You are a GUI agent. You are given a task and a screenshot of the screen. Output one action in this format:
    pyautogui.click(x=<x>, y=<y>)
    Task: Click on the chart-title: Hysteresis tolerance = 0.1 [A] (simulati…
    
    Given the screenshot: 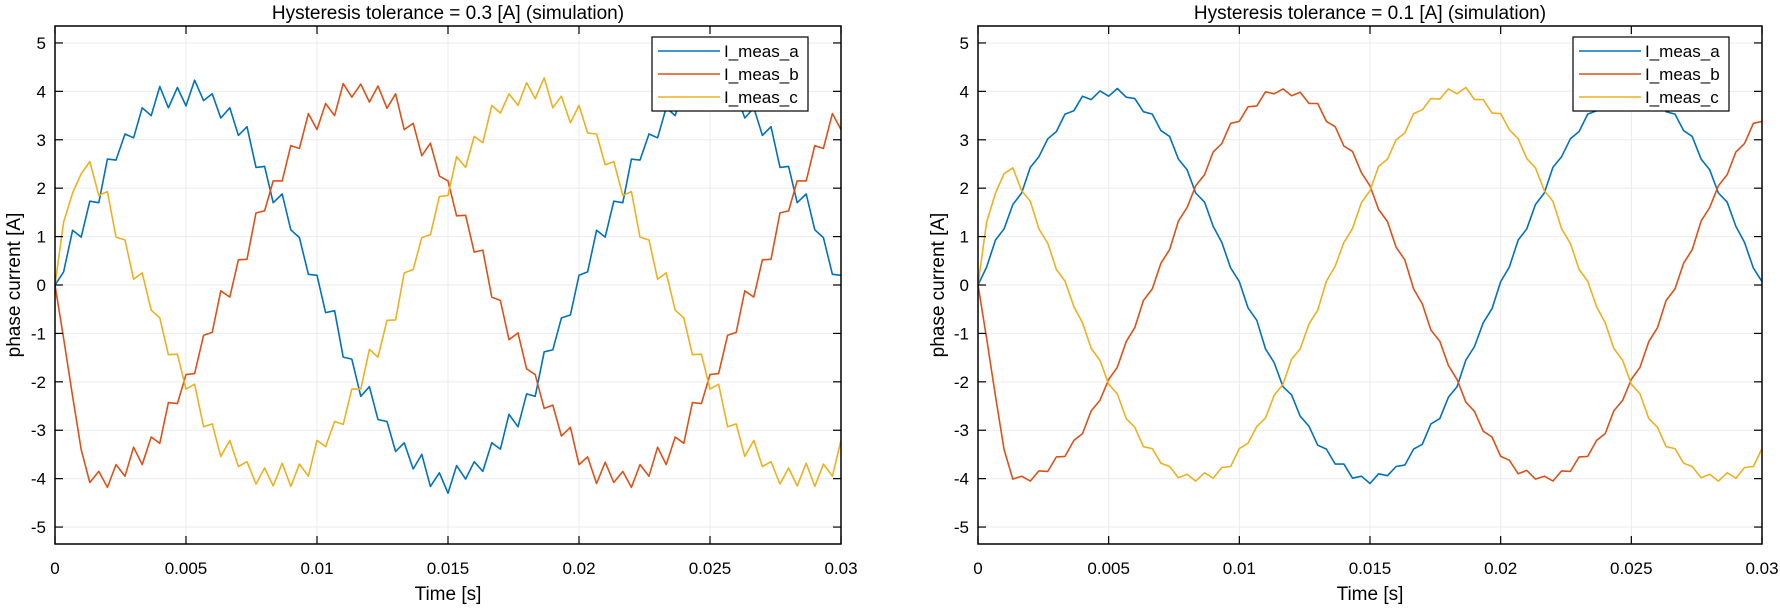 What is the action you would take?
    pyautogui.click(x=1370, y=13)
    